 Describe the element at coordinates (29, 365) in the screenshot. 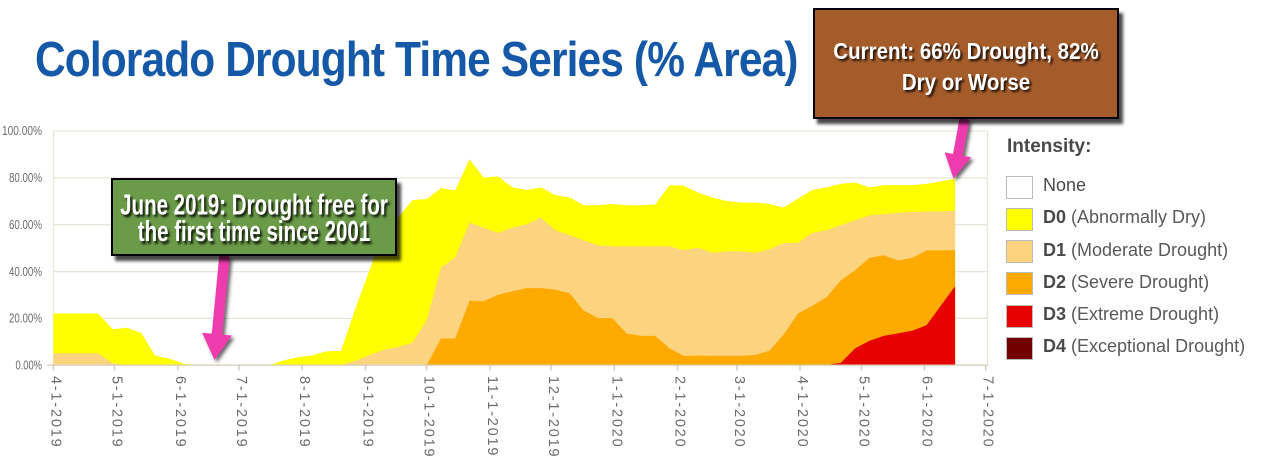

I see `svg-text: 0.00%` at that location.